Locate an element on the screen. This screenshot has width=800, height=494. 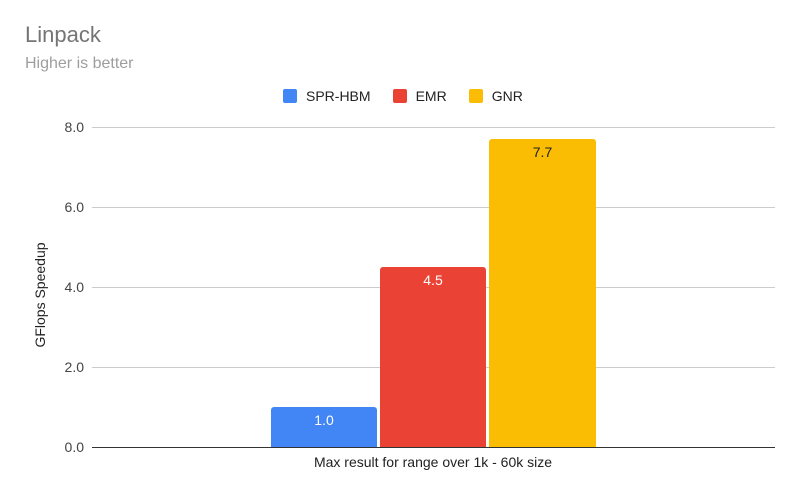
bar-value-label: 4.5 is located at coordinates (433, 280).